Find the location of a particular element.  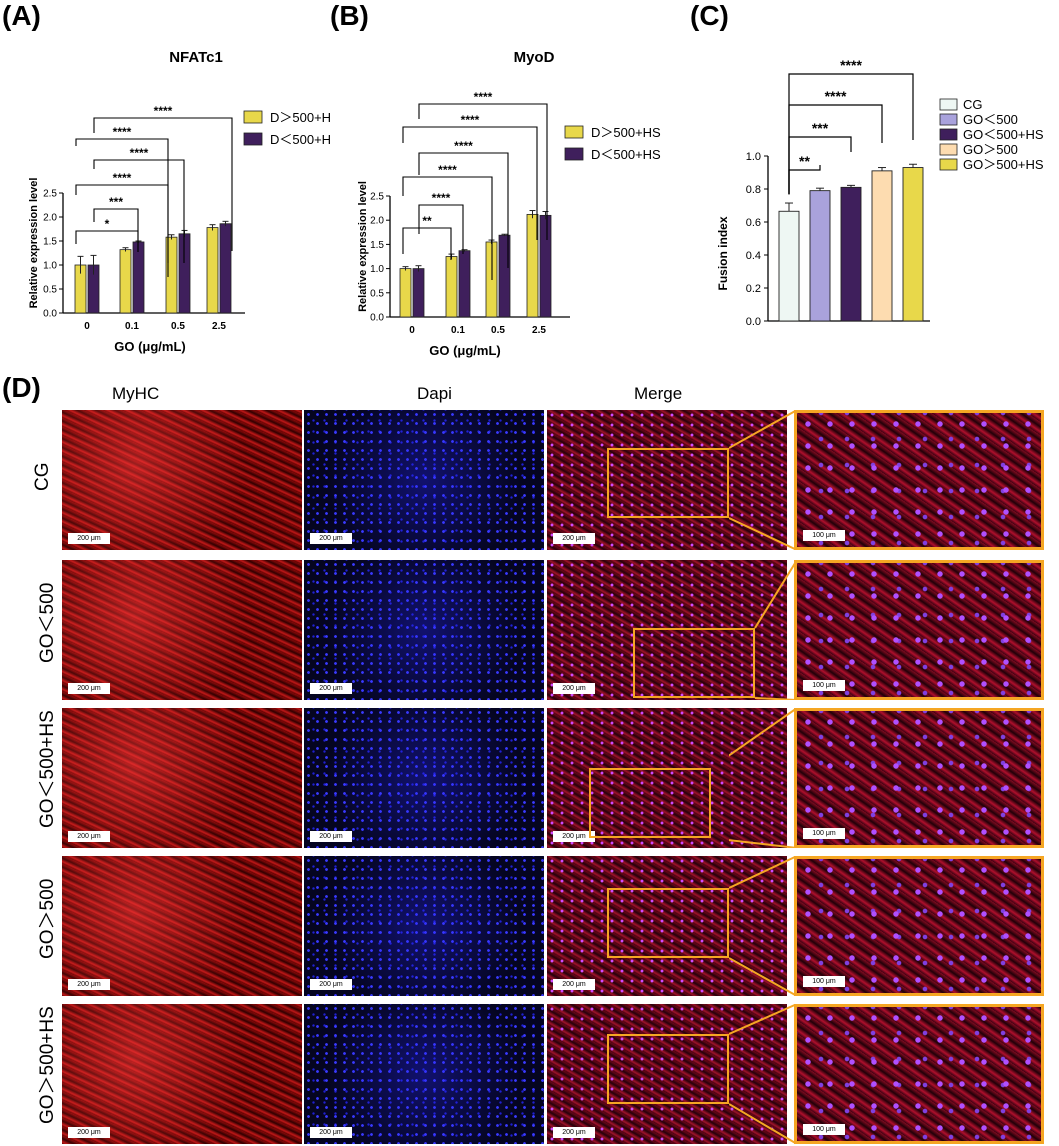

row-label: GO＞500+HS is located at coordinates (47, 1064).